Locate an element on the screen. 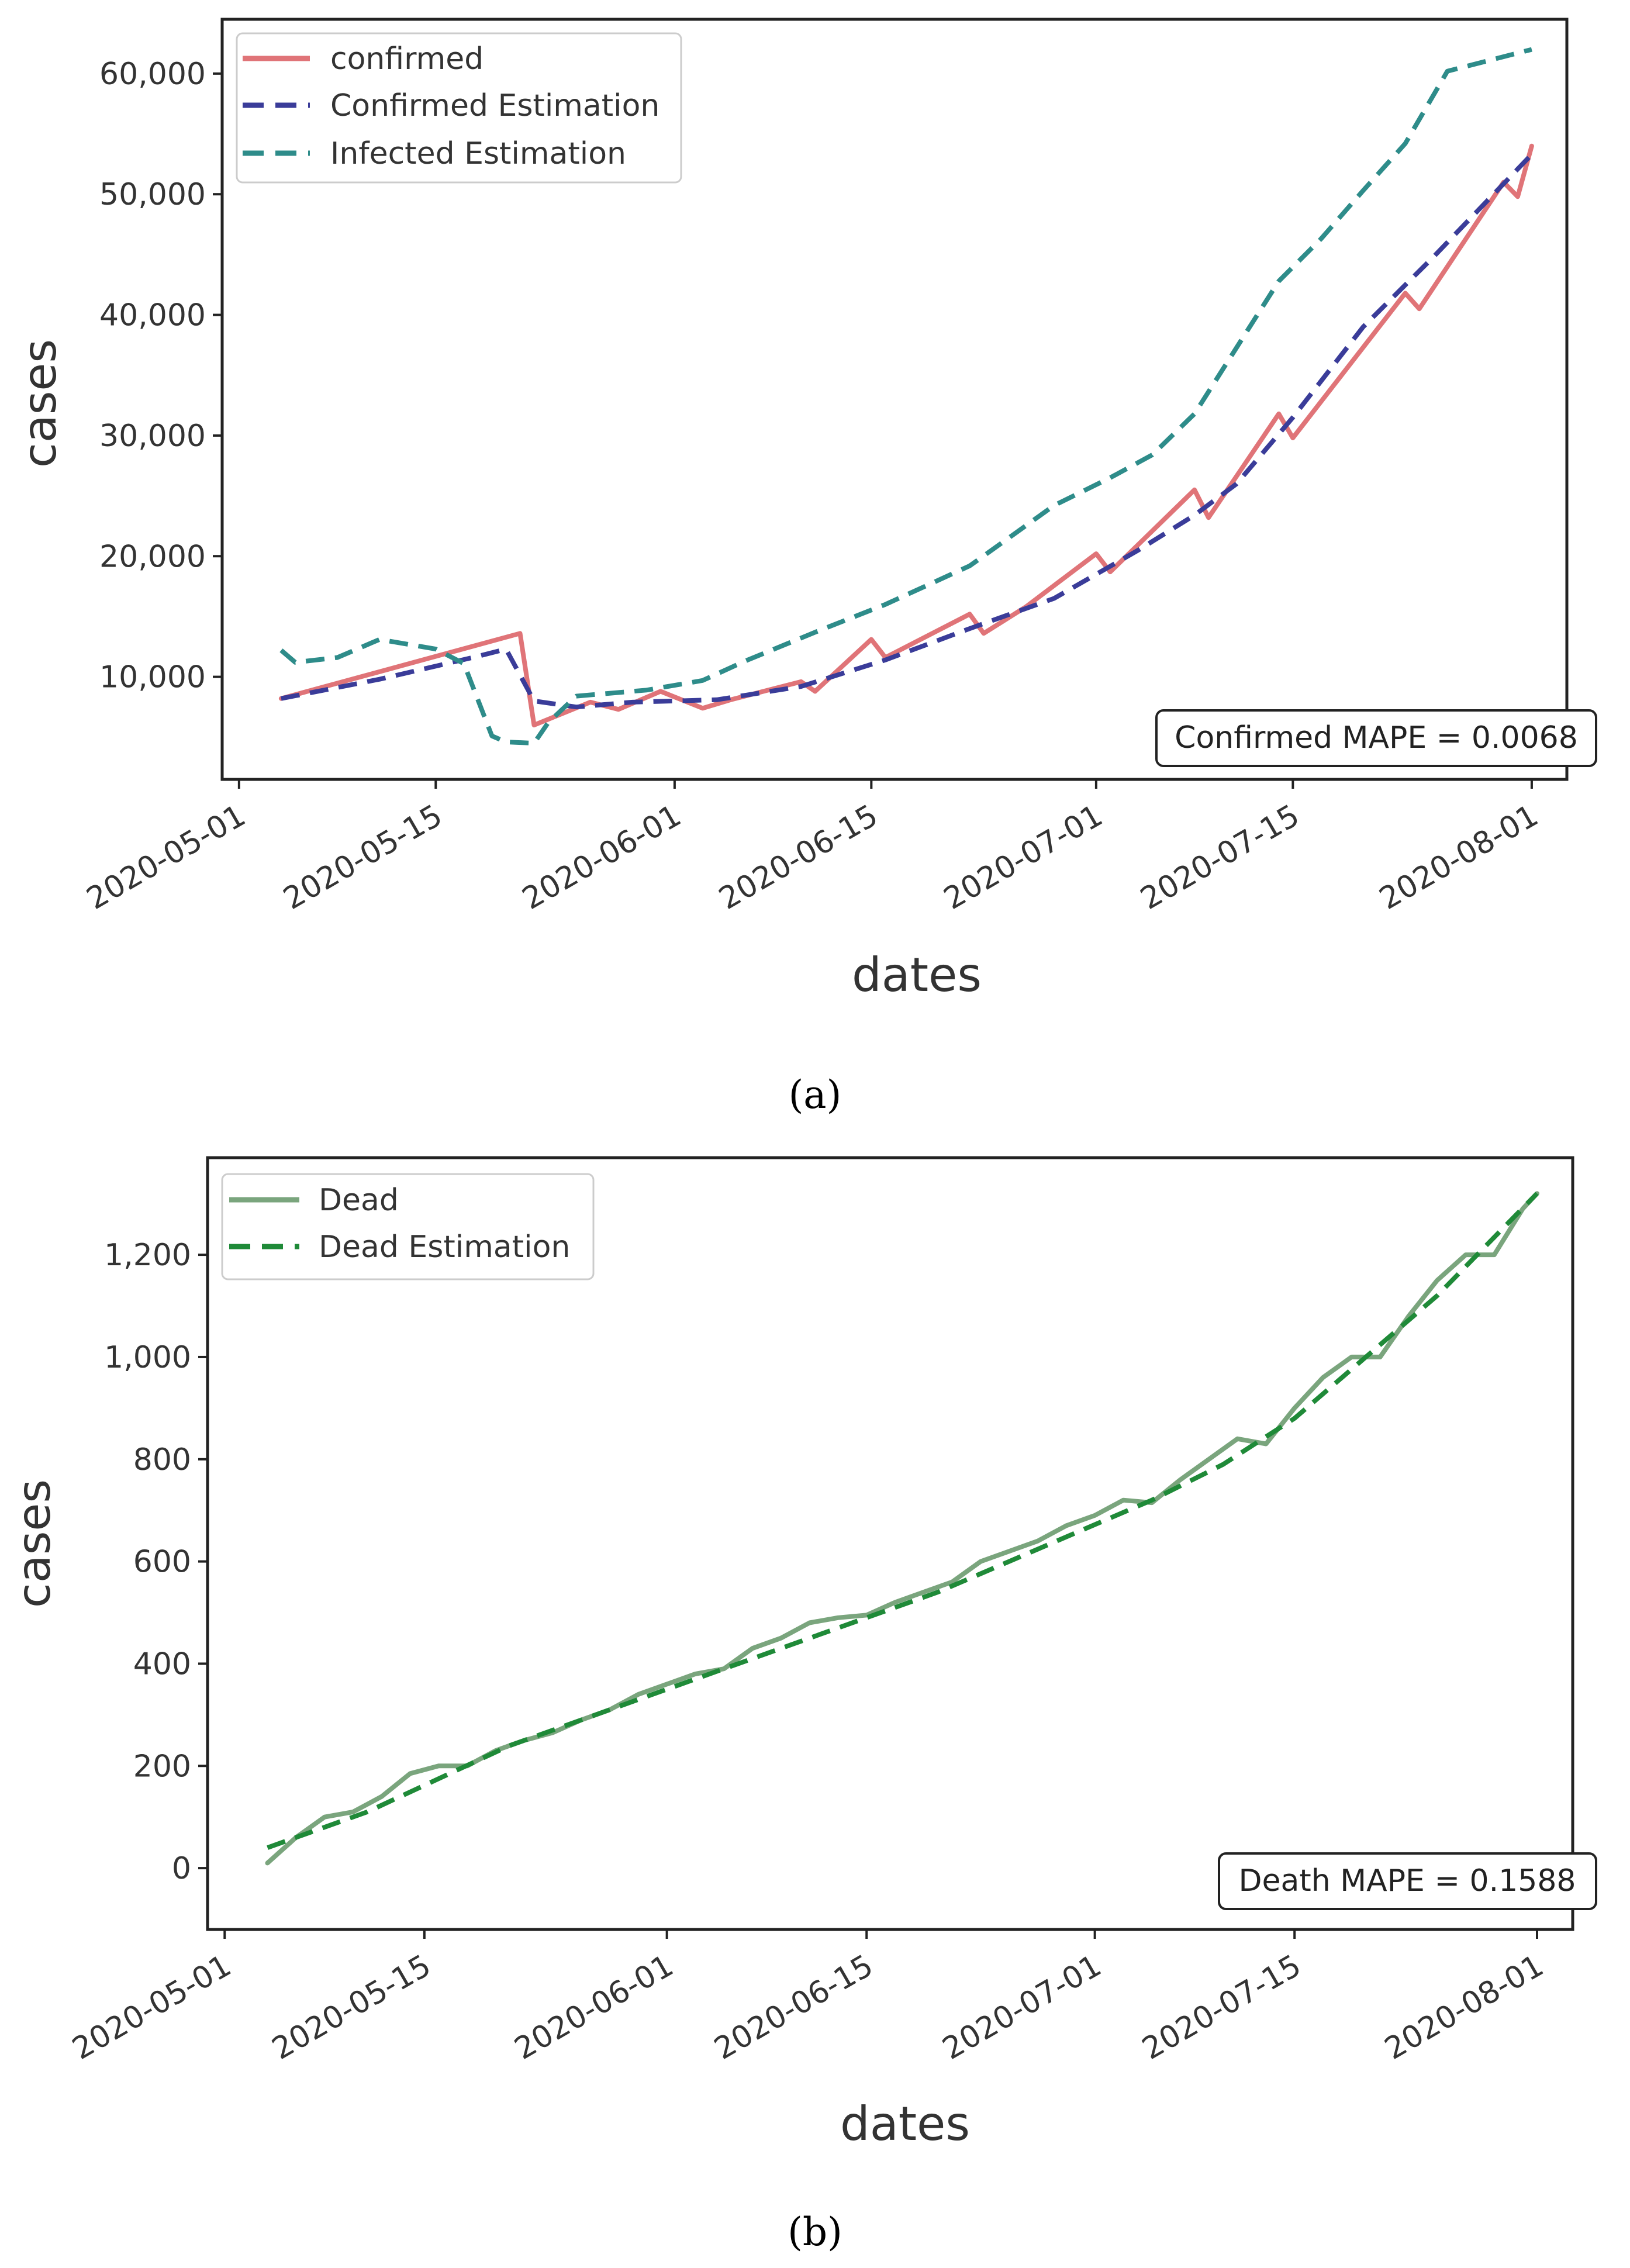 The height and width of the screenshot is (2268, 1630). legend-box-b is located at coordinates (408, 1226).